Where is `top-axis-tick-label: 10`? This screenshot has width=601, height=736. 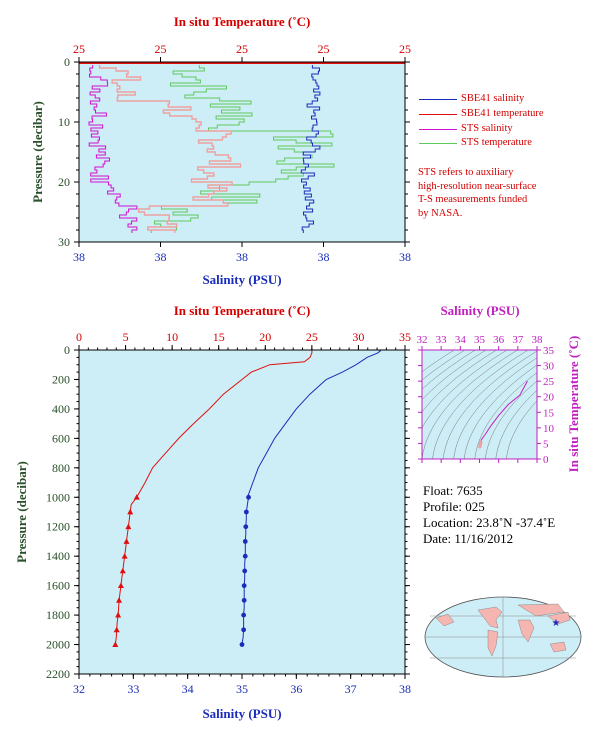
top-axis-tick-label: 10 is located at coordinates (172, 337).